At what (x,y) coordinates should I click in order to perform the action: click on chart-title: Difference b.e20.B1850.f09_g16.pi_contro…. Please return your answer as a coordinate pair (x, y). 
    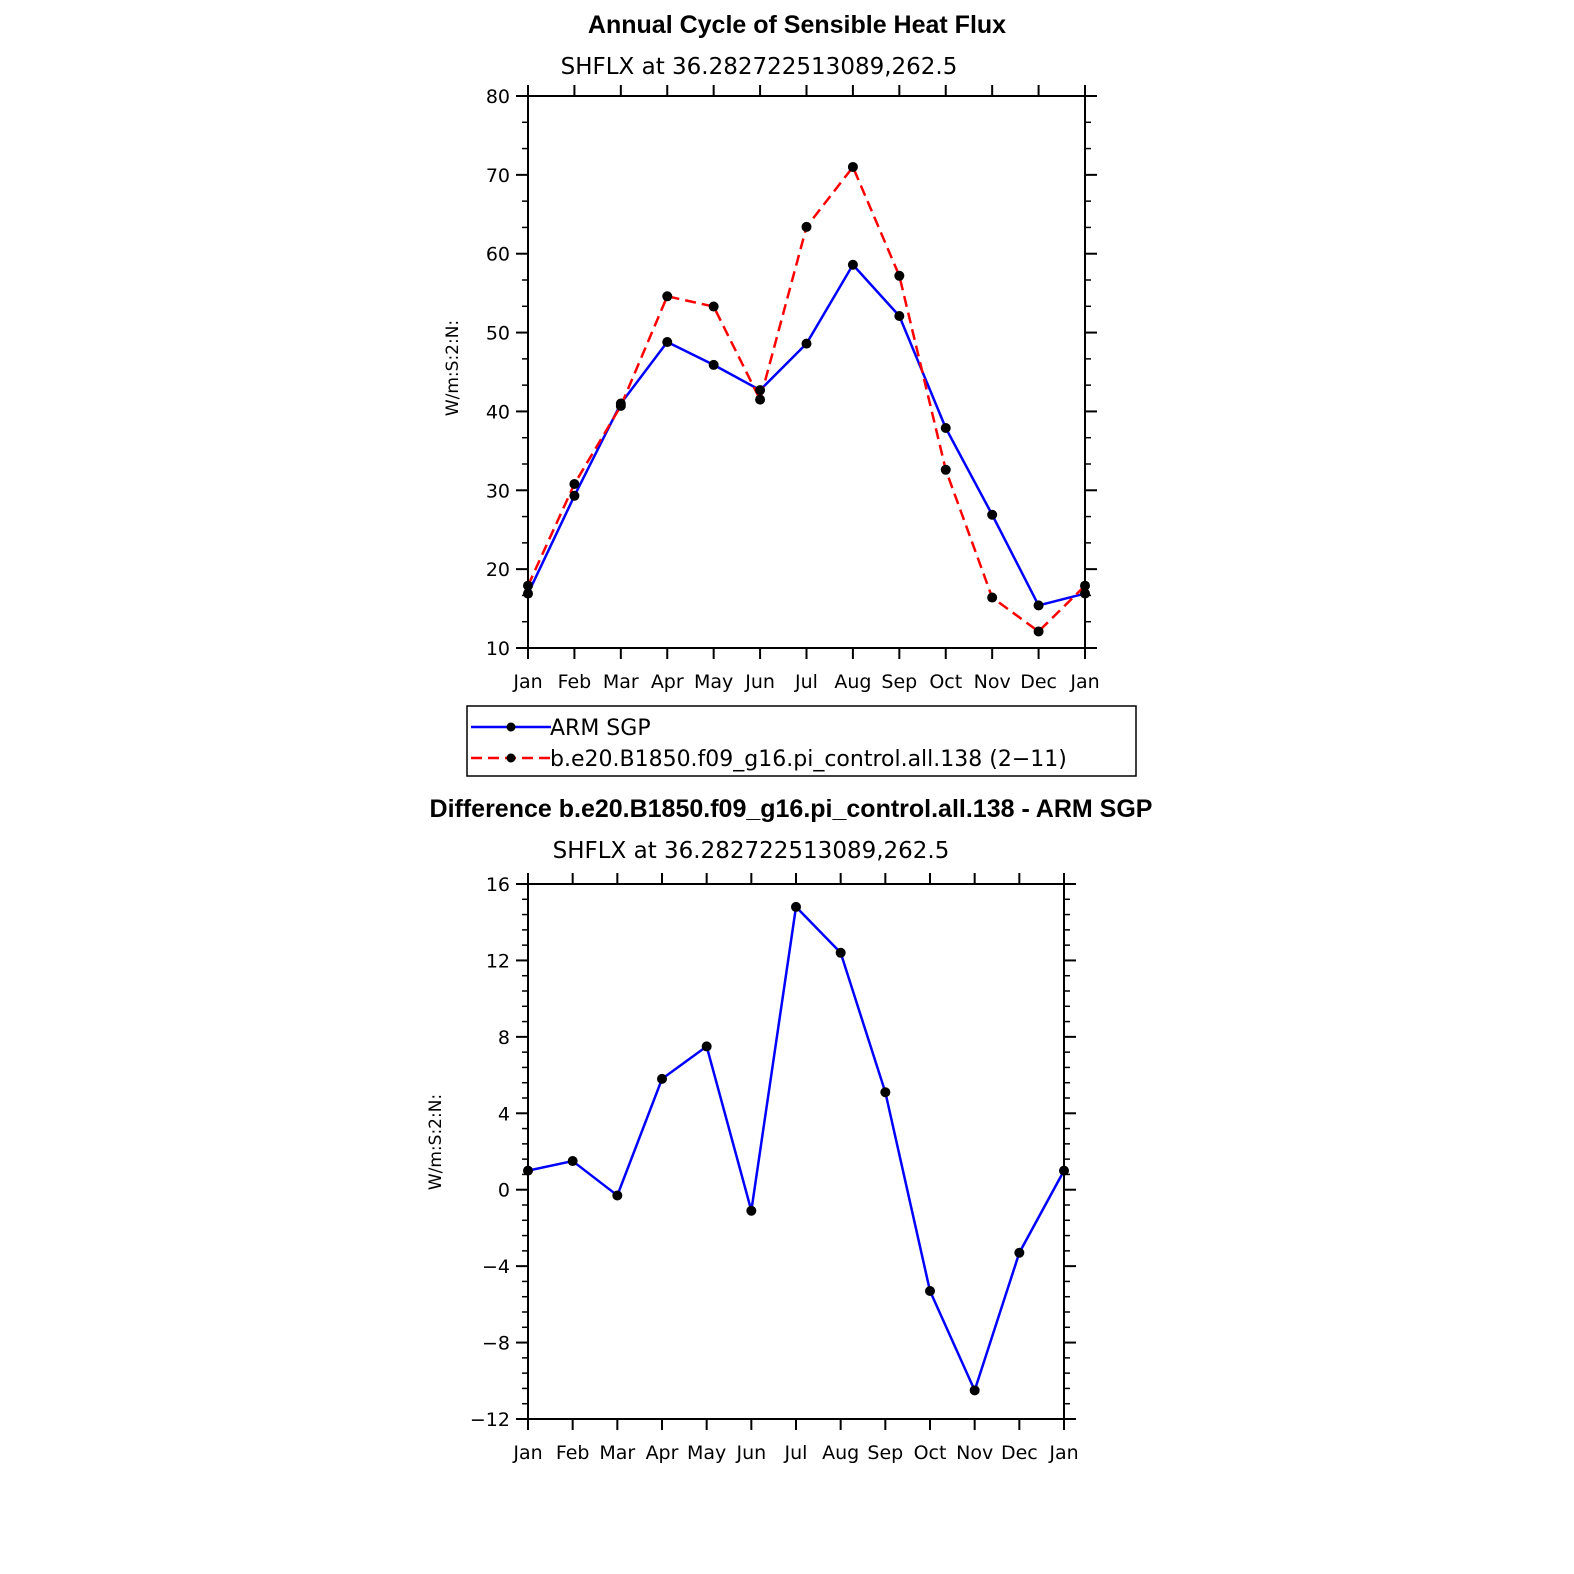
    Looking at the image, I should click on (791, 809).